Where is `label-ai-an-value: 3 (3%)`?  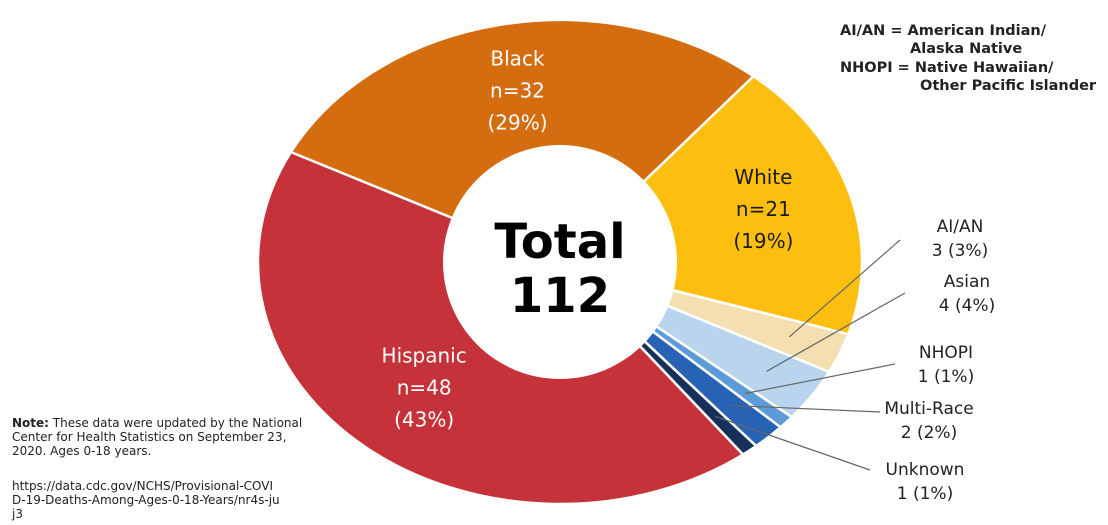 label-ai-an-value: 3 (3%) is located at coordinates (960, 251).